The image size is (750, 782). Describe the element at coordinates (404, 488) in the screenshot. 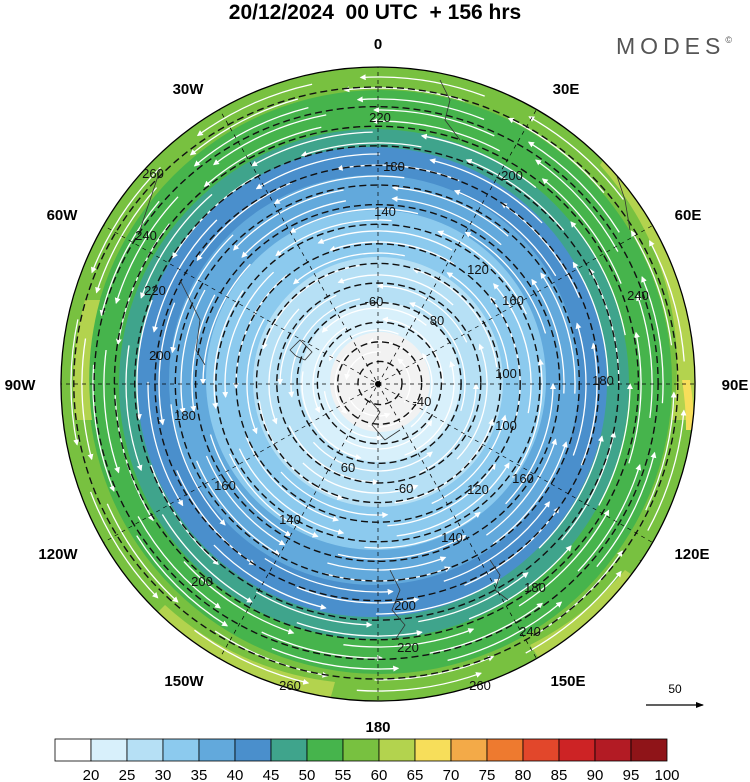

I see `contour-label: -60` at that location.